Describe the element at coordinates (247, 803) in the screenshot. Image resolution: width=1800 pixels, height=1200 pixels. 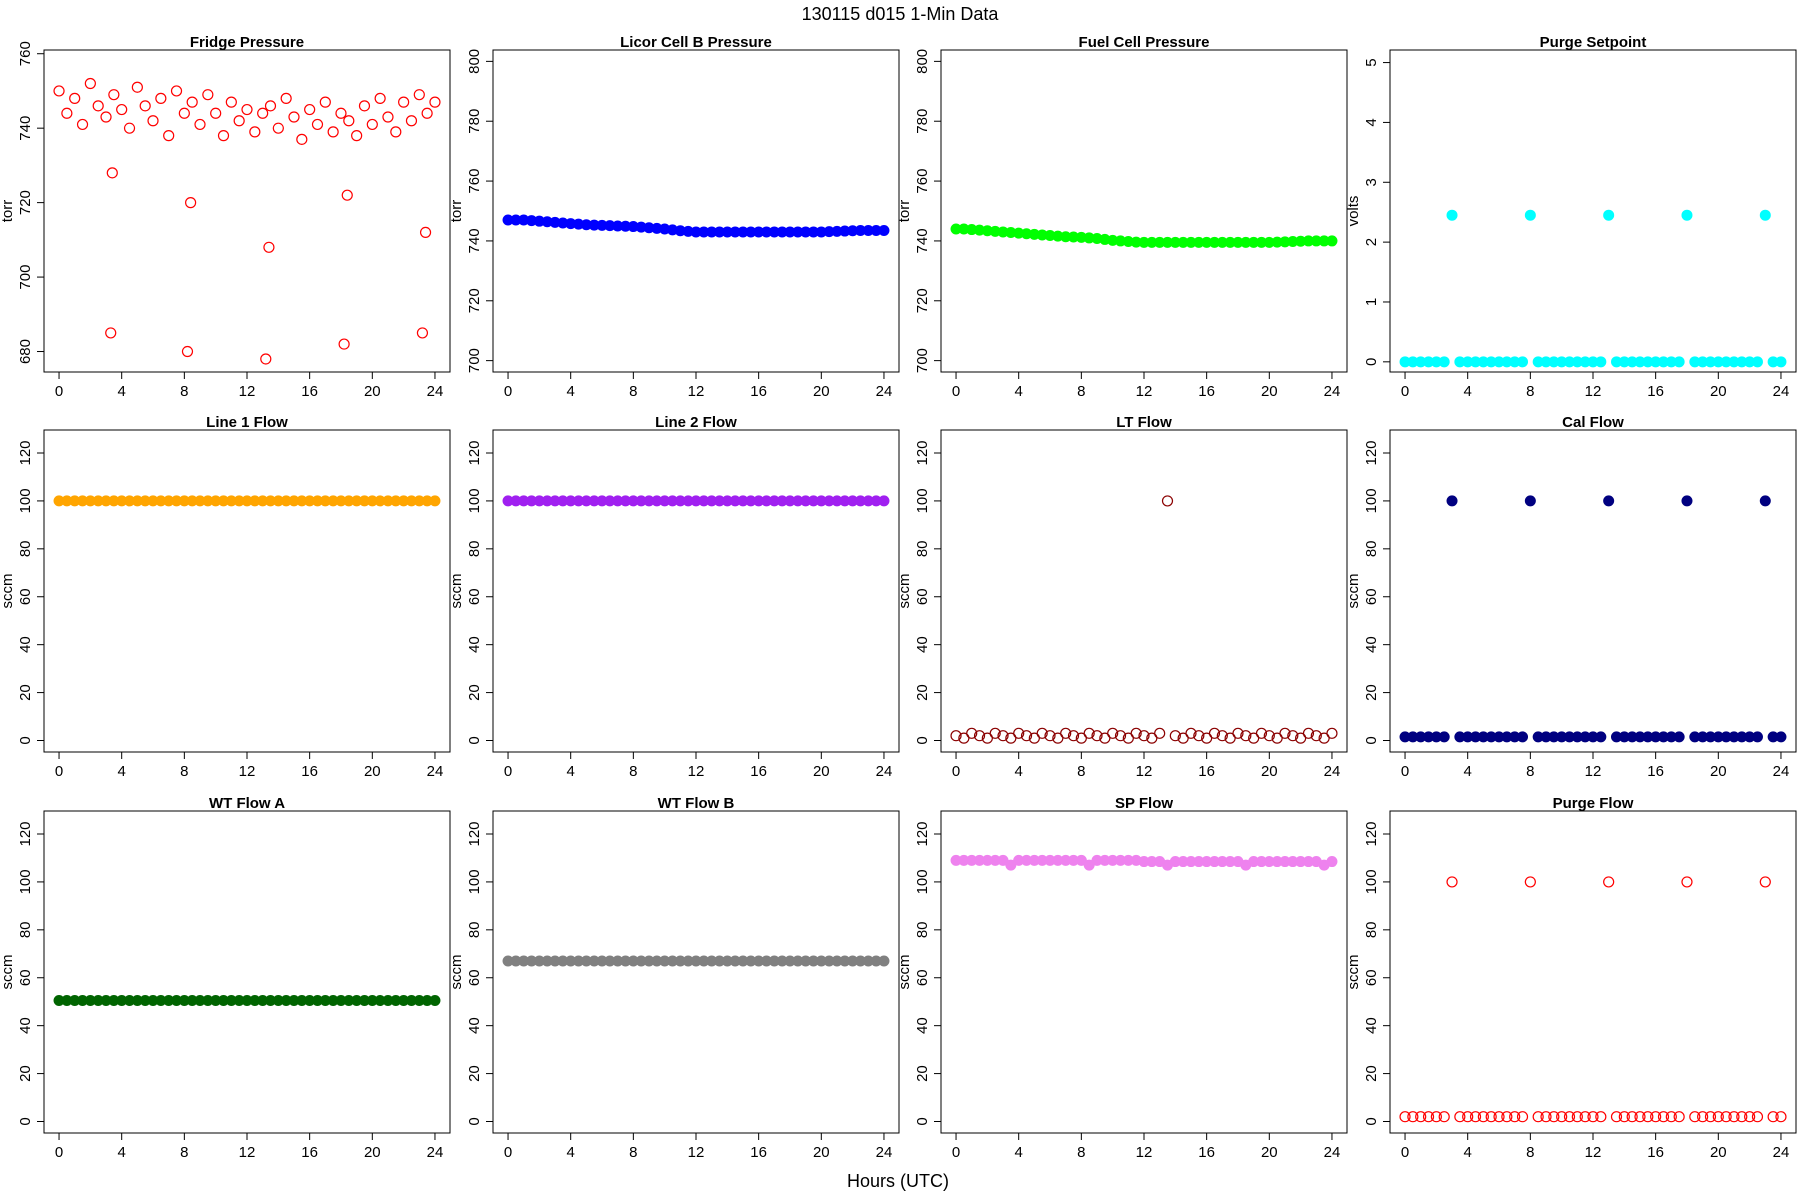
I see `panel-title: WT Flow A` at that location.